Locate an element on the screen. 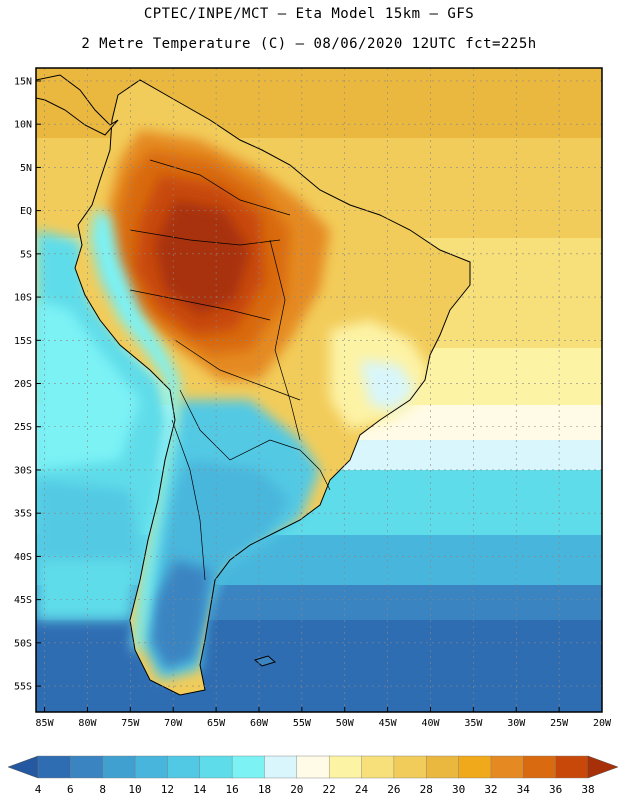 Image resolution: width=618 pixels, height=800 pixels. colorbar-label: 34 is located at coordinates (524, 789).